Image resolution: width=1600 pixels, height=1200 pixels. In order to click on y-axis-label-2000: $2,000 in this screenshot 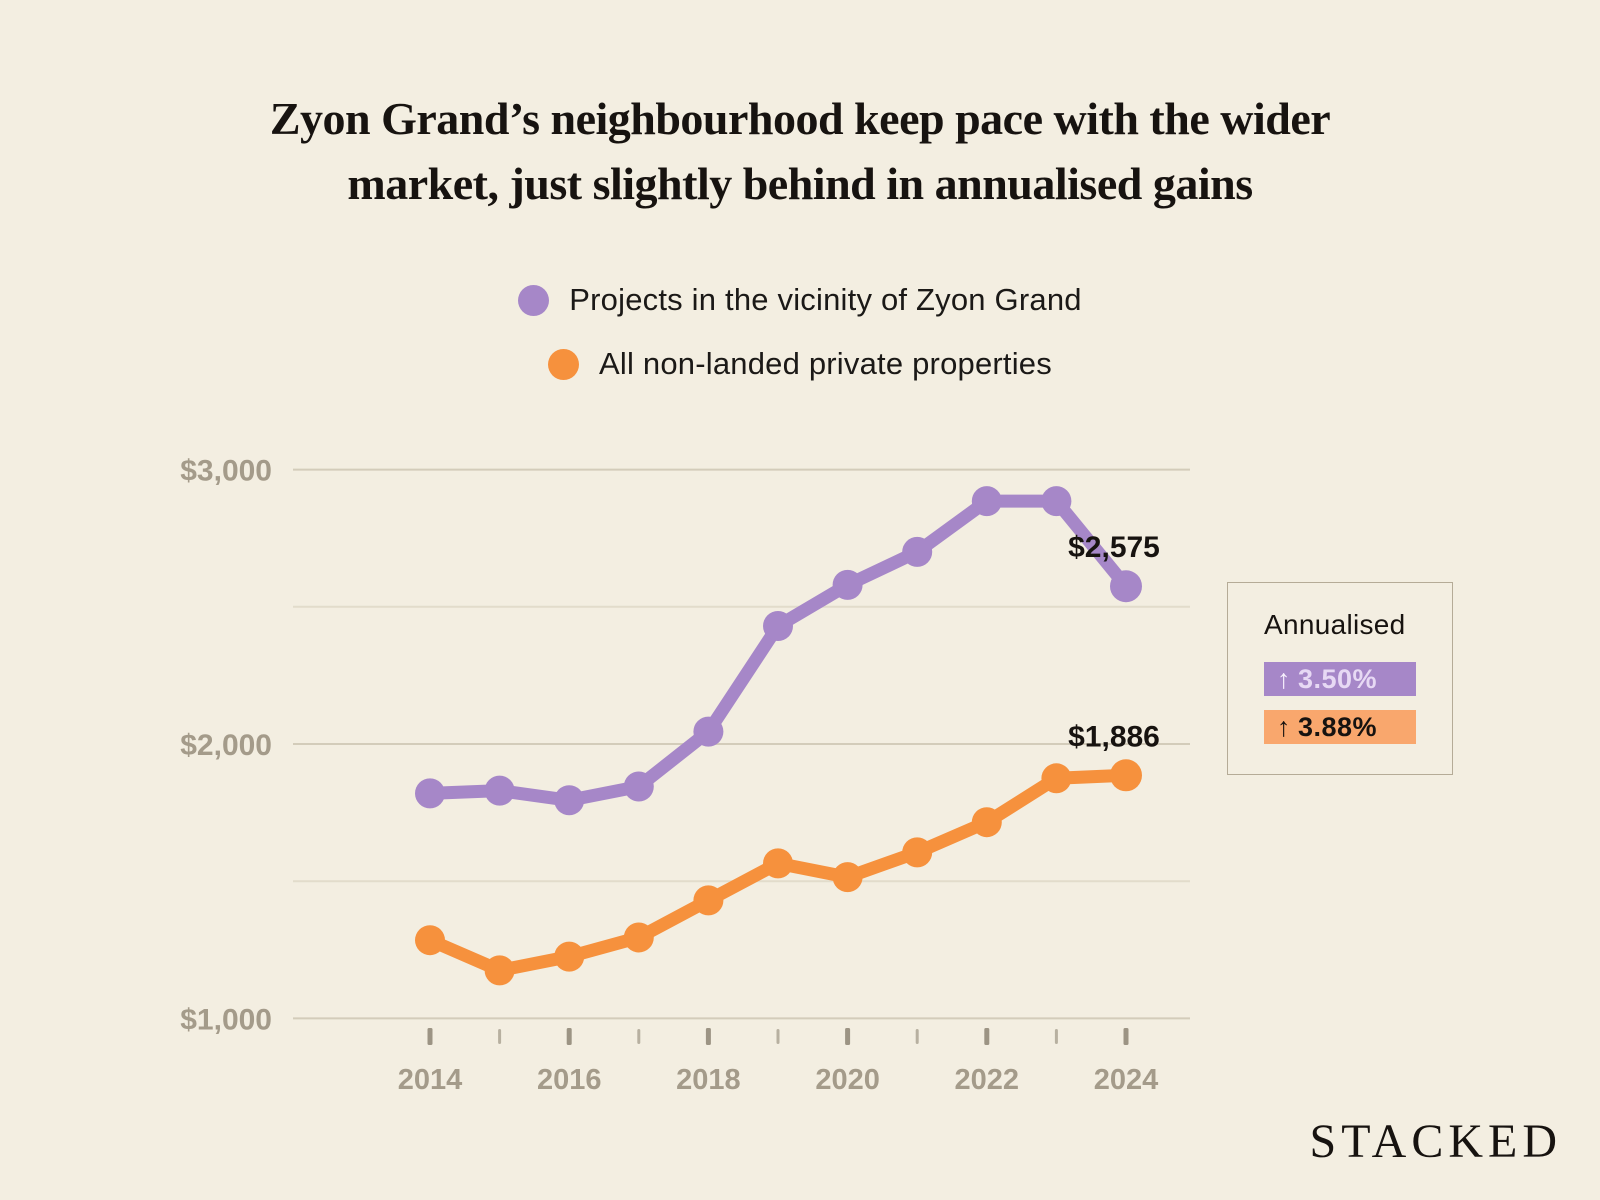, I will do `click(226, 745)`.